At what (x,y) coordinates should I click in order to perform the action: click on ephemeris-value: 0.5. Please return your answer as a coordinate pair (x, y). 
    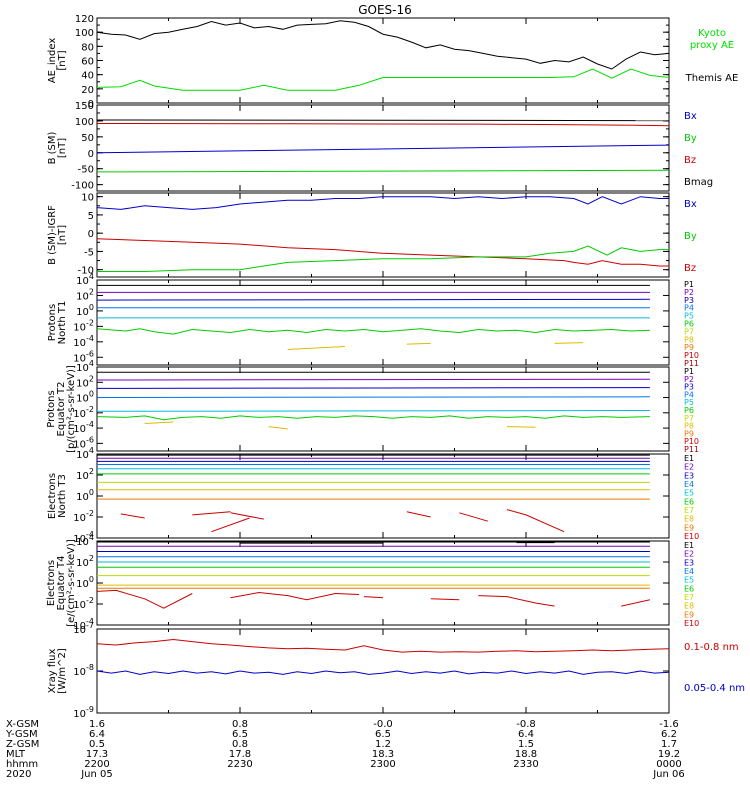
    Looking at the image, I should click on (97, 744).